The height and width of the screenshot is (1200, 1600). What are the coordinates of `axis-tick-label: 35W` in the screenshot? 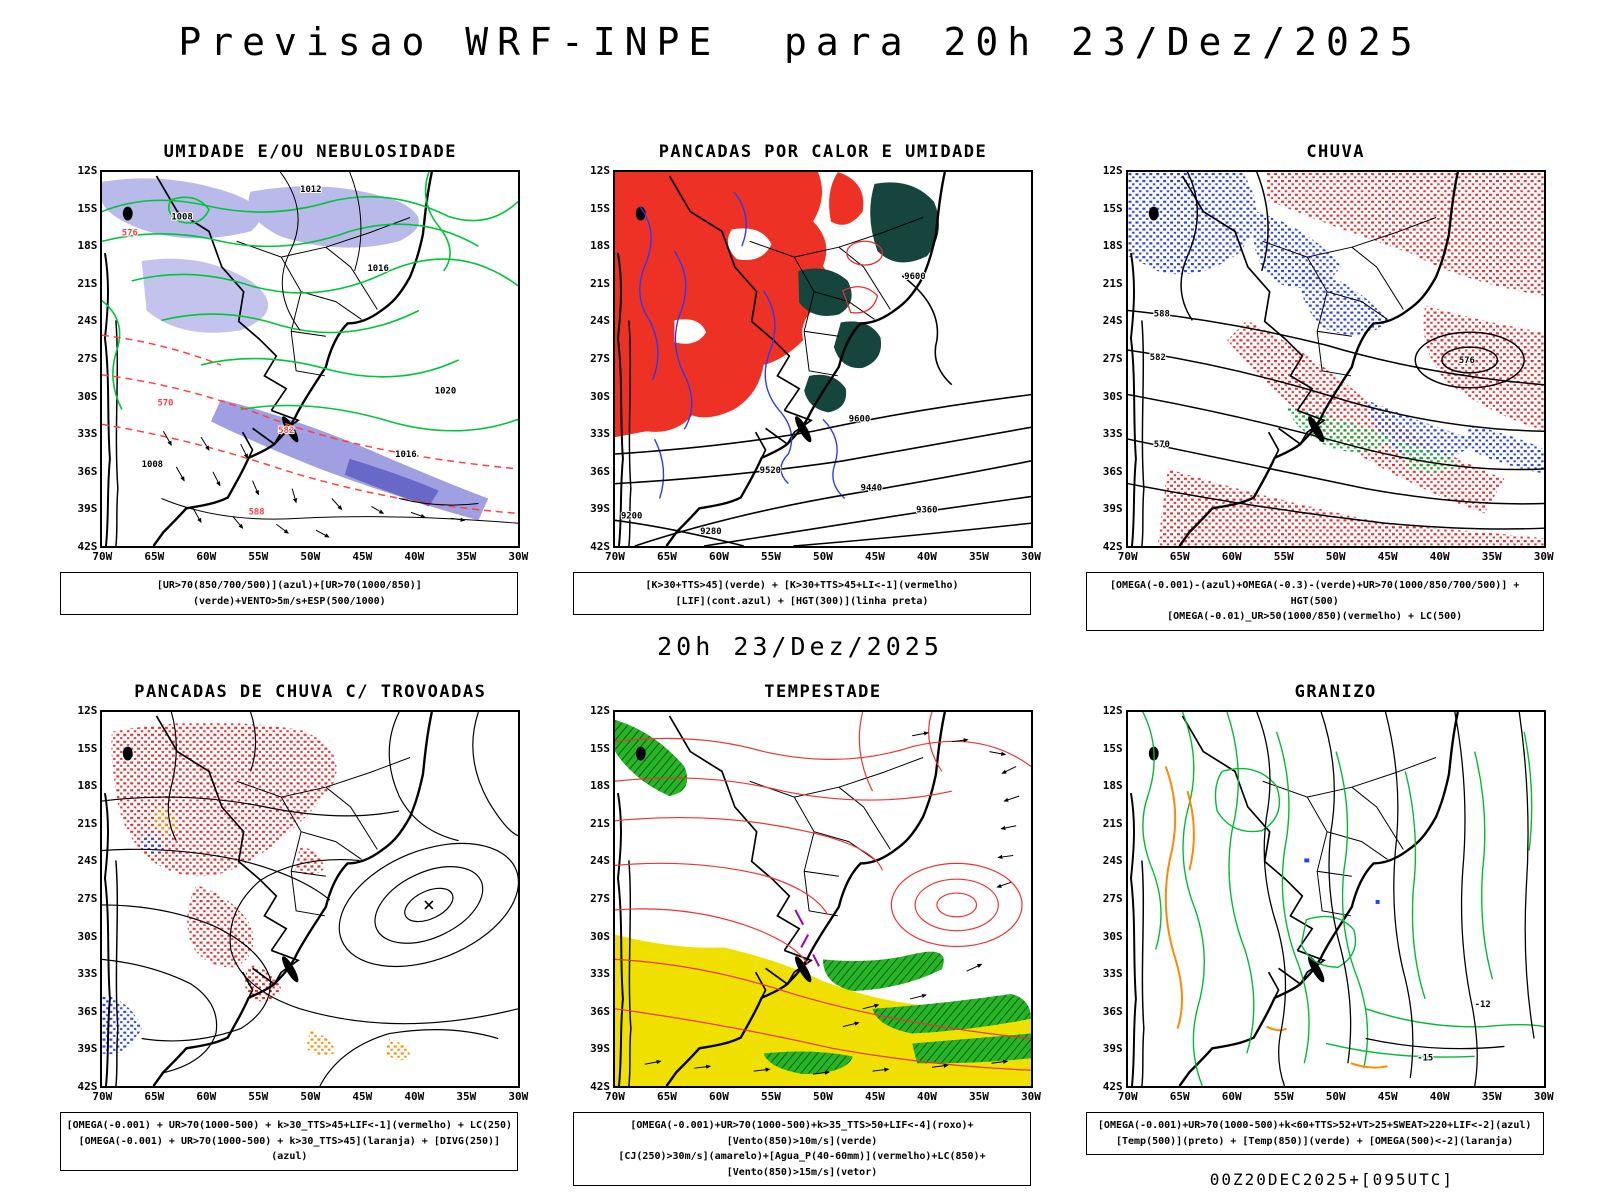 It's located at (979, 1096).